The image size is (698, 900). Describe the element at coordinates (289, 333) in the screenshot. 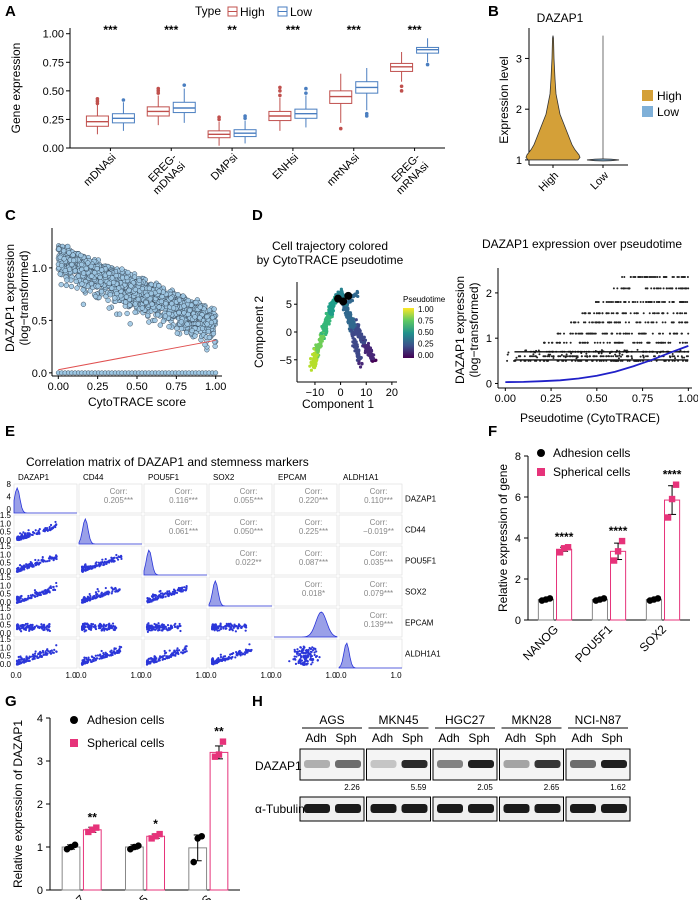

I see `d1-y-tick-label: 0` at that location.